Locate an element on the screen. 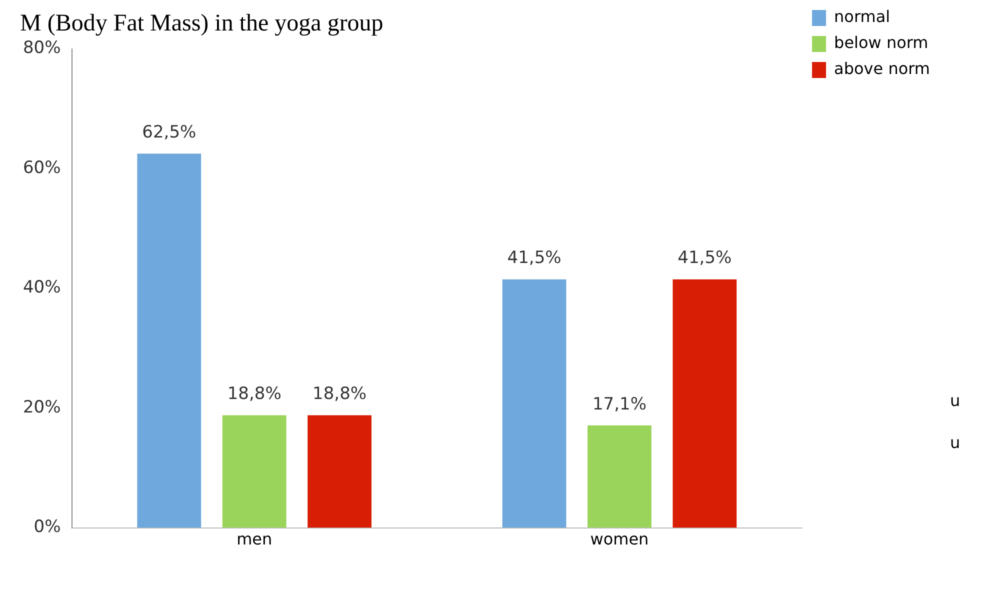 This screenshot has height=593, width=1000. y-tick-label: 40% is located at coordinates (41, 288).